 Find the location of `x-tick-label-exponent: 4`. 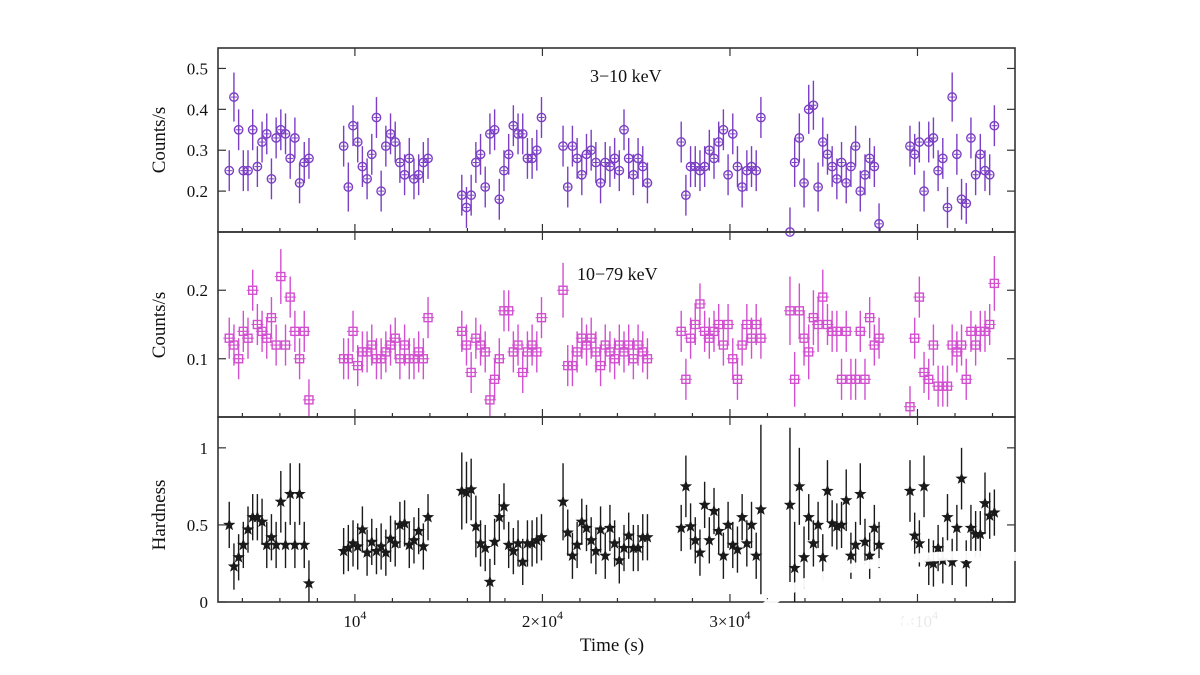

x-tick-label-exponent: 4 is located at coordinates (560, 615).